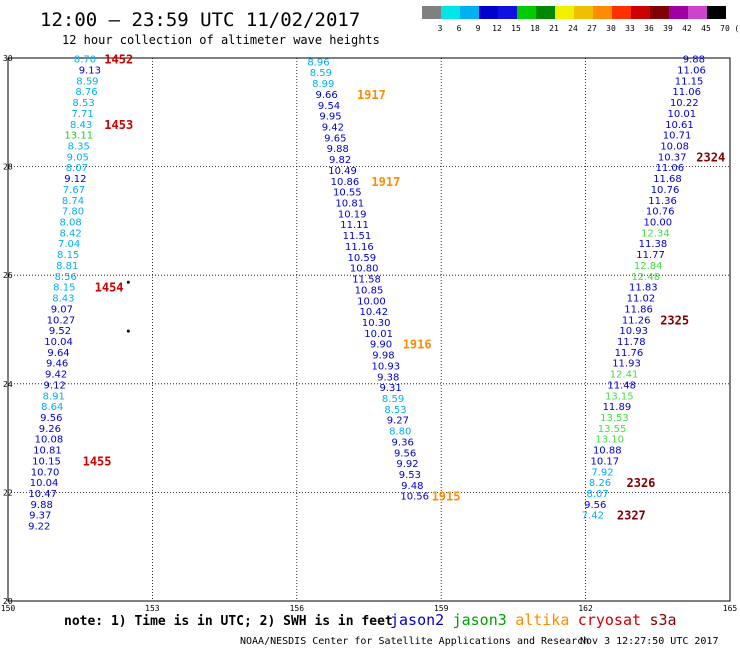  What do you see at coordinates (385, 182) in the screenshot?
I see `pass-time-label: 1917` at bounding box center [385, 182].